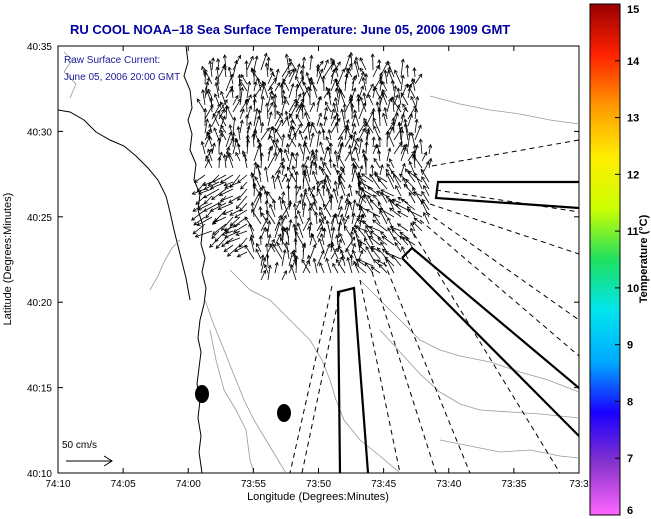  Describe the element at coordinates (448, 484) in the screenshot. I see `x-tick-label: 73:40` at that location.